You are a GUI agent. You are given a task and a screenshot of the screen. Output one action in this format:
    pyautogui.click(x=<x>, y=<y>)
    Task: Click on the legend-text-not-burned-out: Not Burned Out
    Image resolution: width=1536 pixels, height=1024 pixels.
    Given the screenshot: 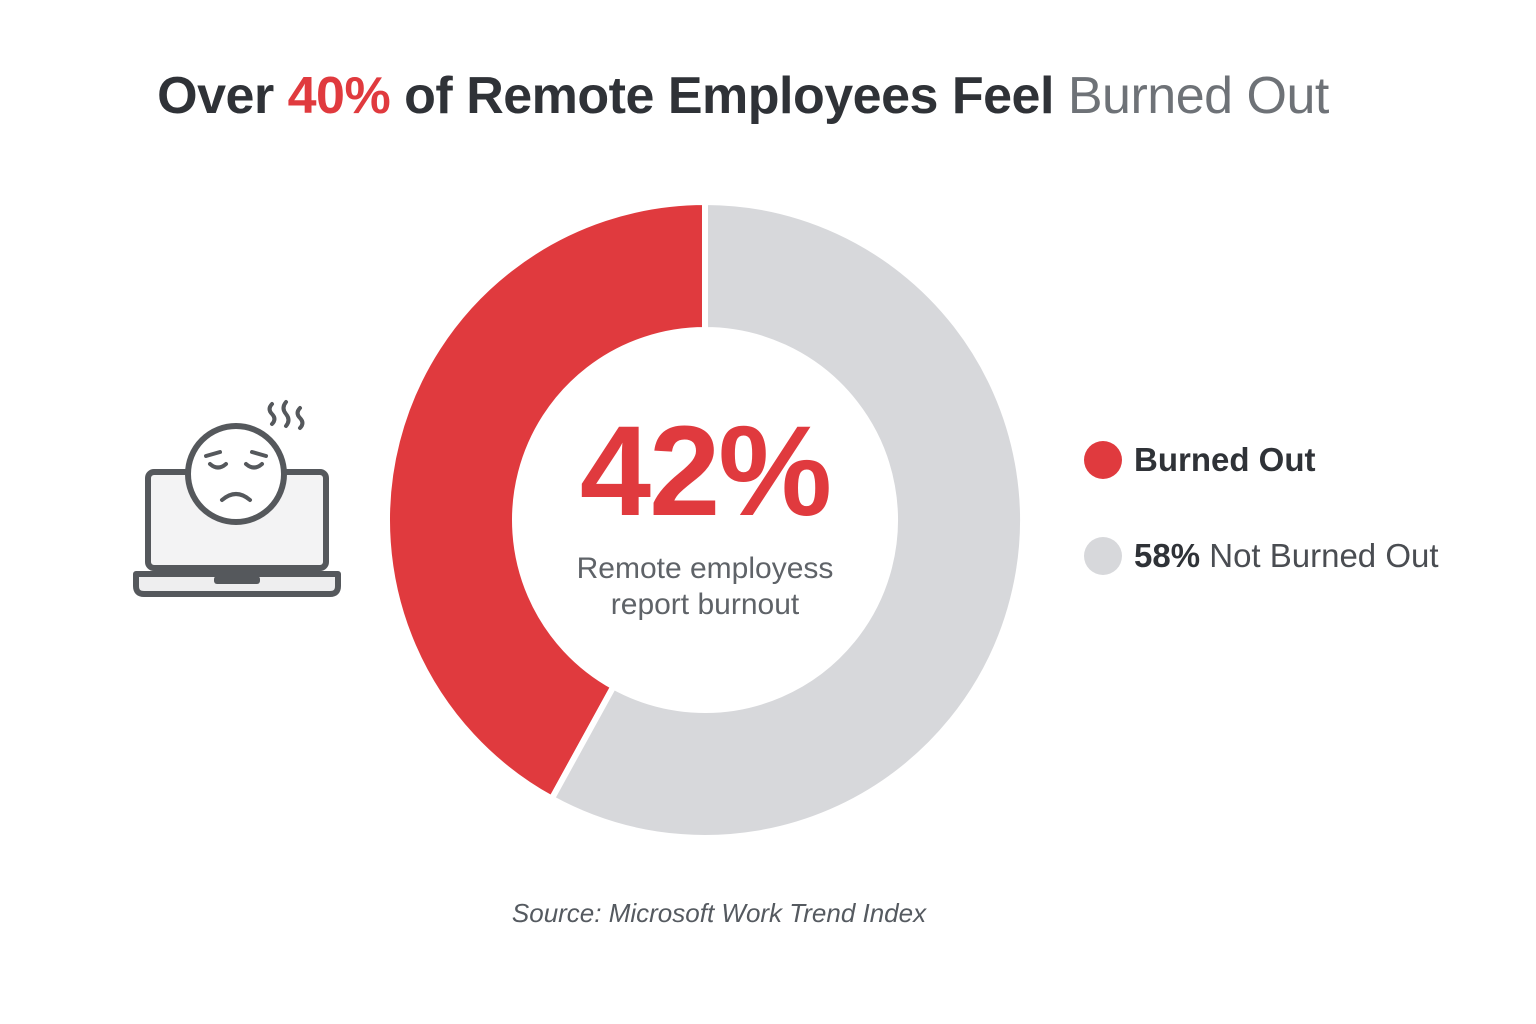 What is the action you would take?
    pyautogui.click(x=1319, y=555)
    